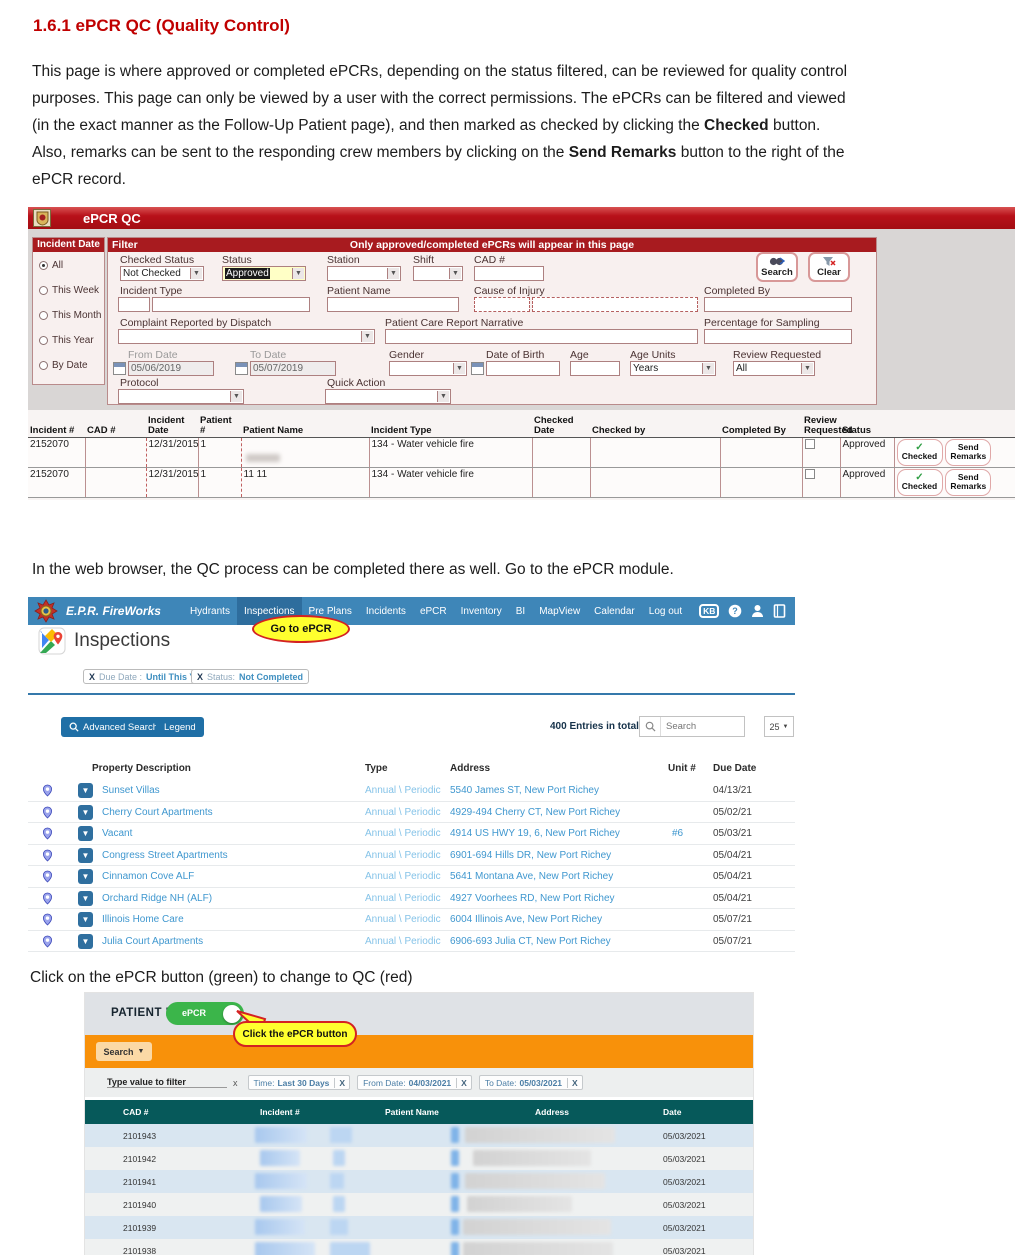 The height and width of the screenshot is (1255, 1015). I want to click on search-input, so click(701, 726).